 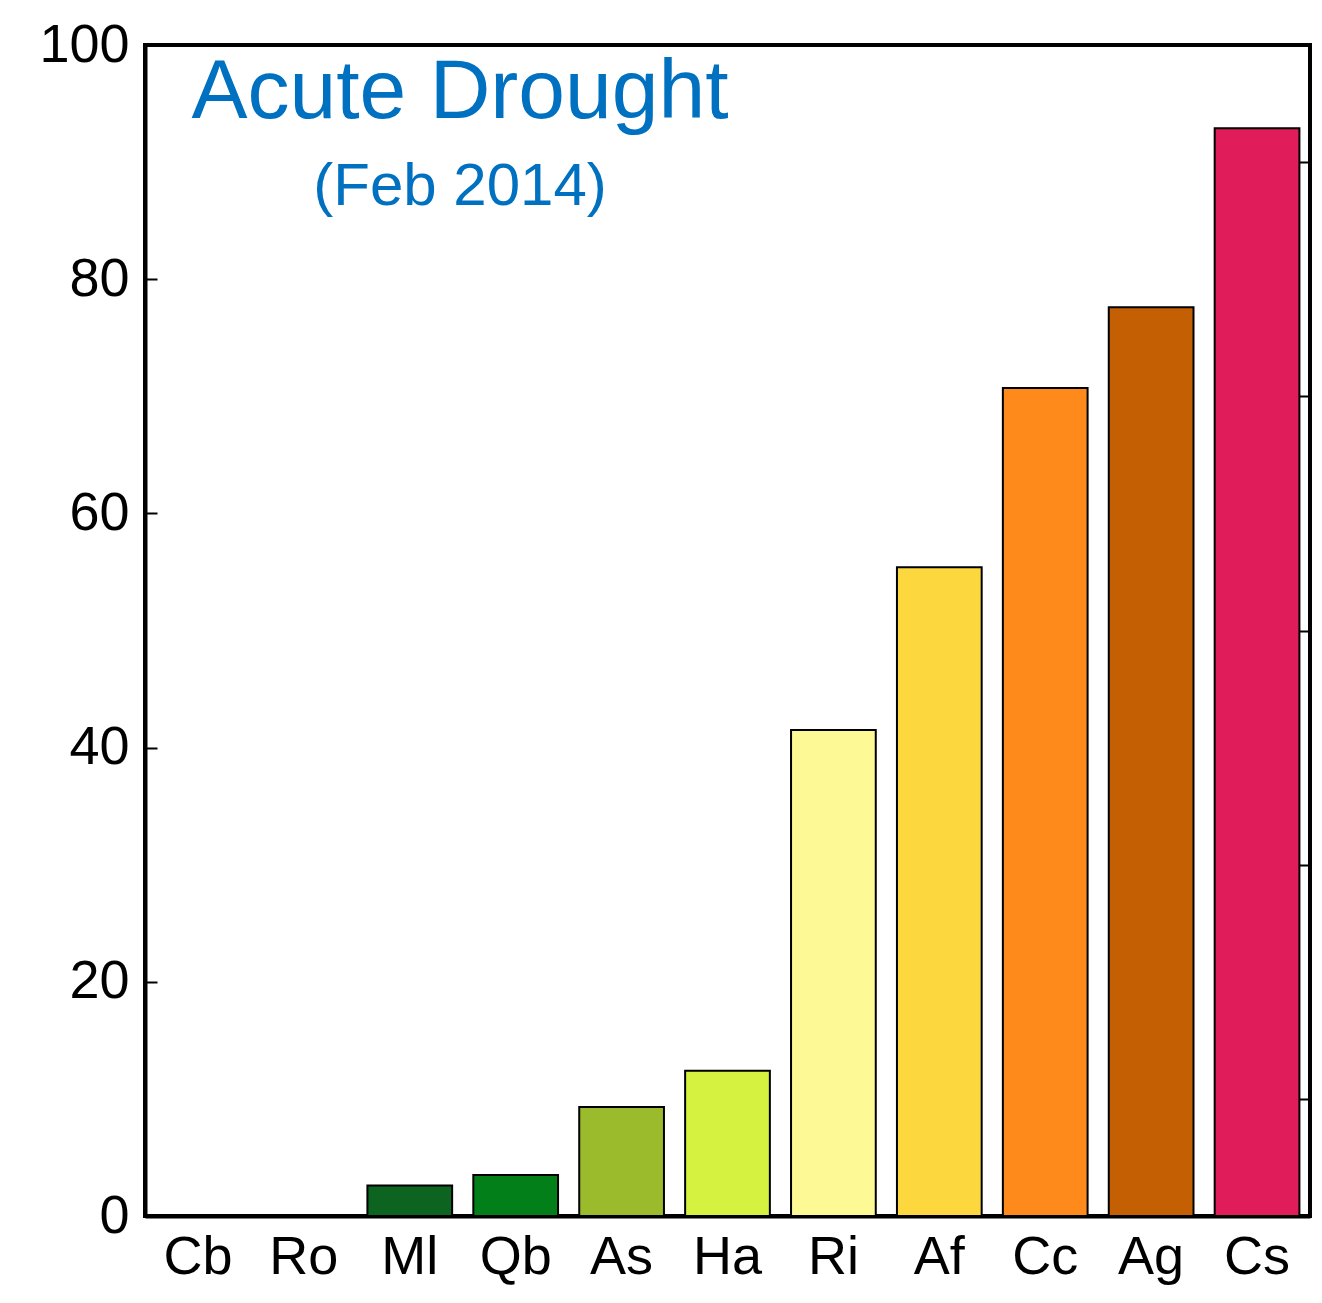 What do you see at coordinates (304, 1254) in the screenshot?
I see `x-tick-label: Ro` at bounding box center [304, 1254].